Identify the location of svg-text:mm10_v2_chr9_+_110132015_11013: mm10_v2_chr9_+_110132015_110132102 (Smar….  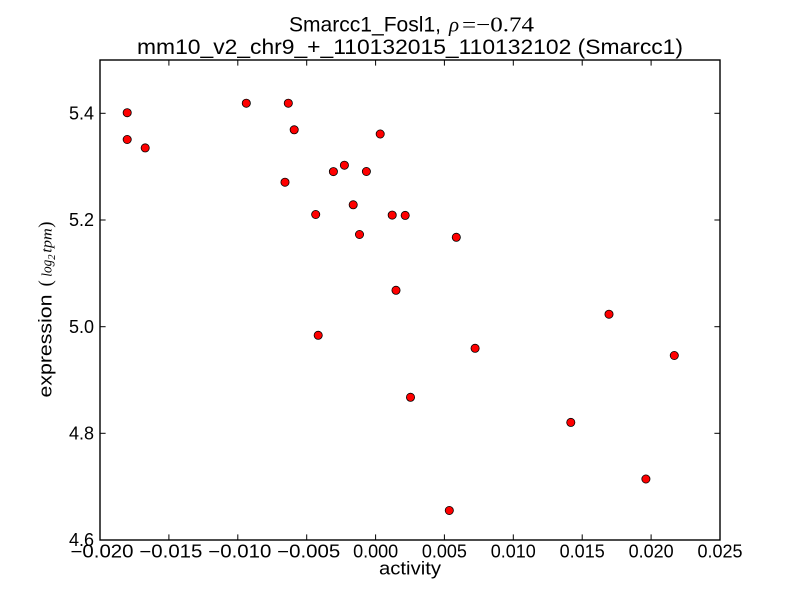
(410, 47).